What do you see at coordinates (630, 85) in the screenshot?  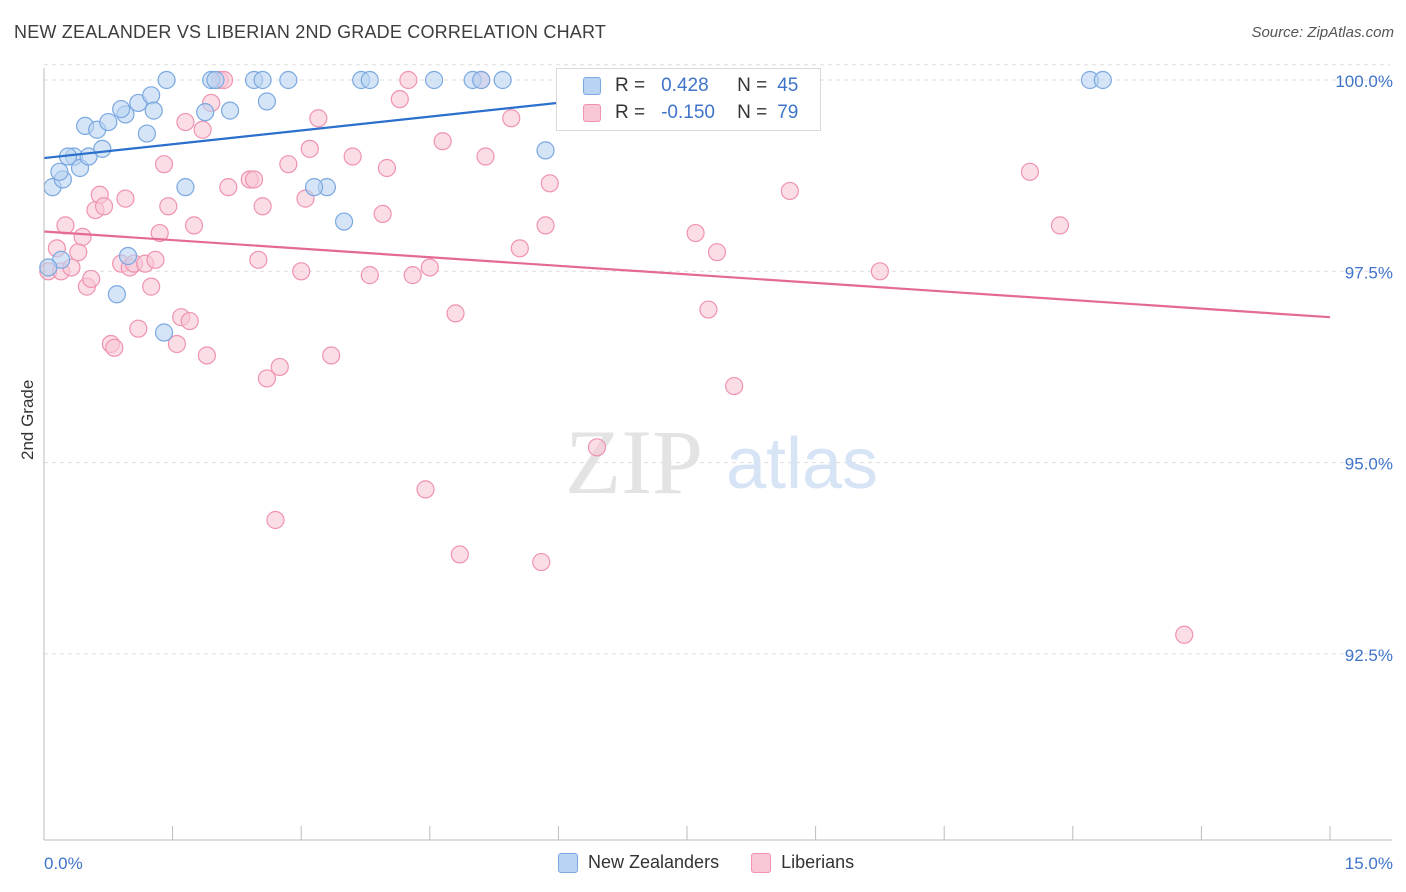 I see `legend-r-label: R =` at bounding box center [630, 85].